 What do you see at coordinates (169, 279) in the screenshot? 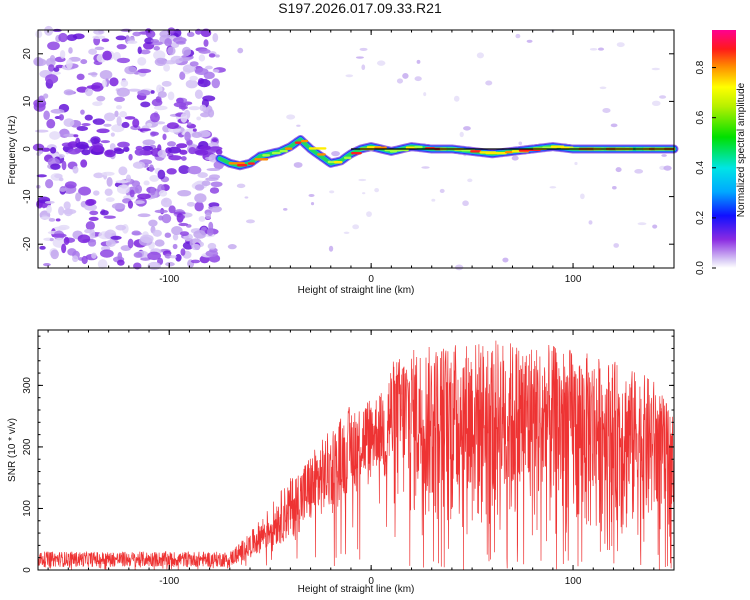
I see `spectrogram-x-tick-label: -100` at bounding box center [169, 279].